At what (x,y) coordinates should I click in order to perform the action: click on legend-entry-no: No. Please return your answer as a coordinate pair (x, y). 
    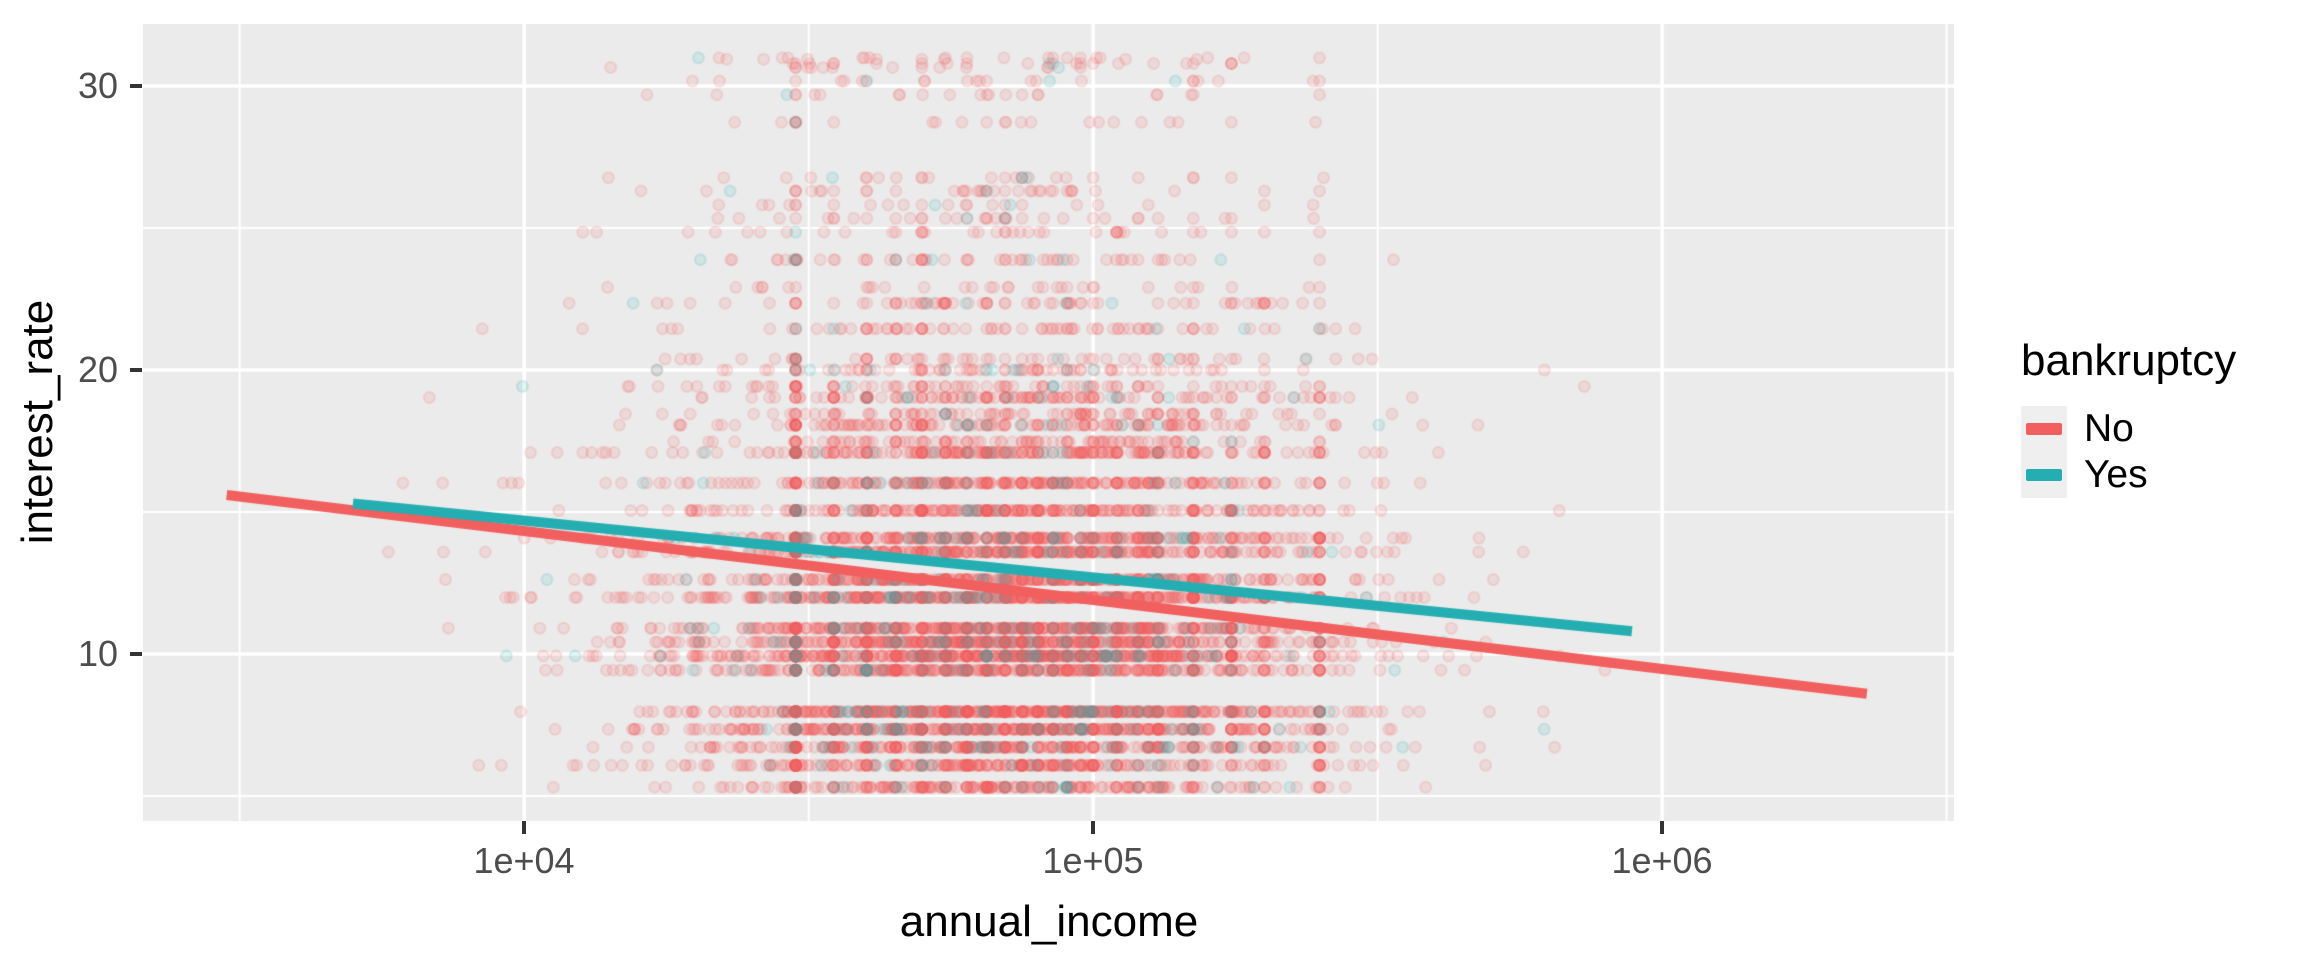
    Looking at the image, I should click on (2128, 429).